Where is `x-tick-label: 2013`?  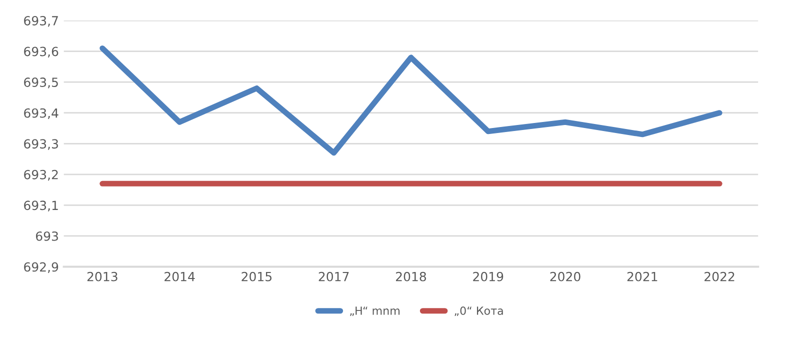
x-tick-label: 2013 is located at coordinates (102, 277).